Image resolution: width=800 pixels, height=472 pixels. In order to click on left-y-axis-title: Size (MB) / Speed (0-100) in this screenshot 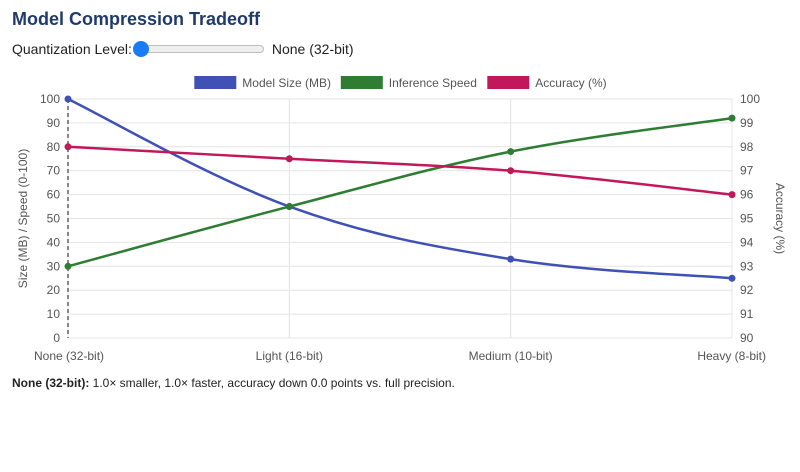, I will do `click(23, 218)`.